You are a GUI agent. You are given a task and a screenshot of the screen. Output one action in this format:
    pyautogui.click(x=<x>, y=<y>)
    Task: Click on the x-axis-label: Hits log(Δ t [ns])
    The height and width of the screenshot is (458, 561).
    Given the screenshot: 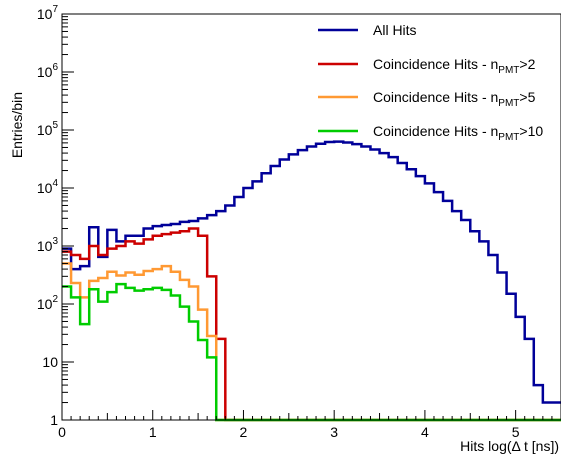 What is the action you would take?
    pyautogui.click(x=509, y=446)
    